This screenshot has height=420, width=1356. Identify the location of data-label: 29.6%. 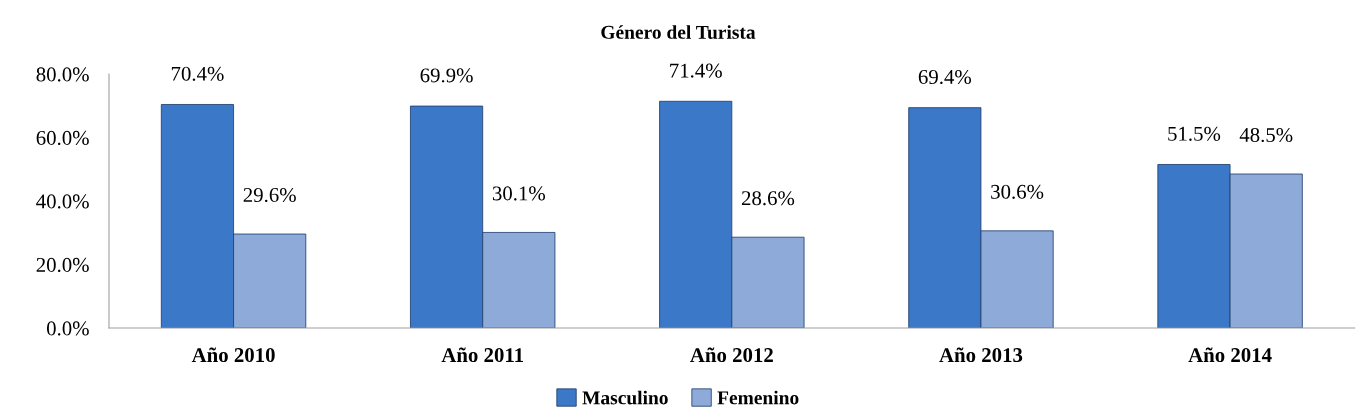
(269, 195).